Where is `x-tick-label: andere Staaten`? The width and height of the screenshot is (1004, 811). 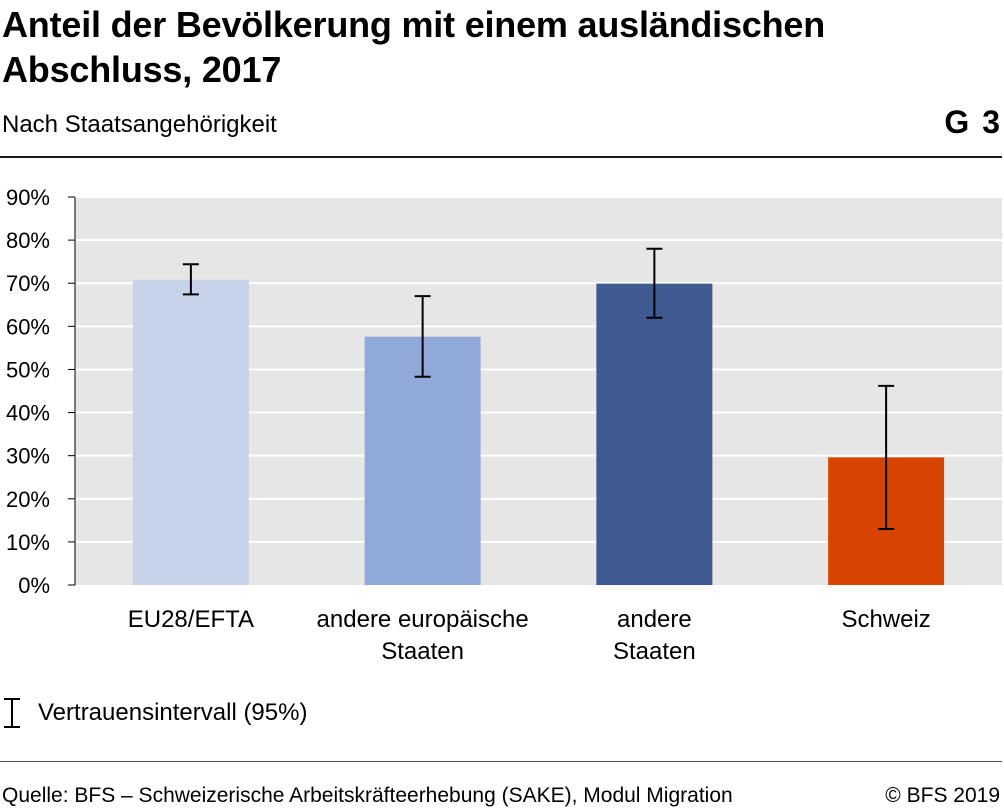
x-tick-label: andere Staaten is located at coordinates (654, 635).